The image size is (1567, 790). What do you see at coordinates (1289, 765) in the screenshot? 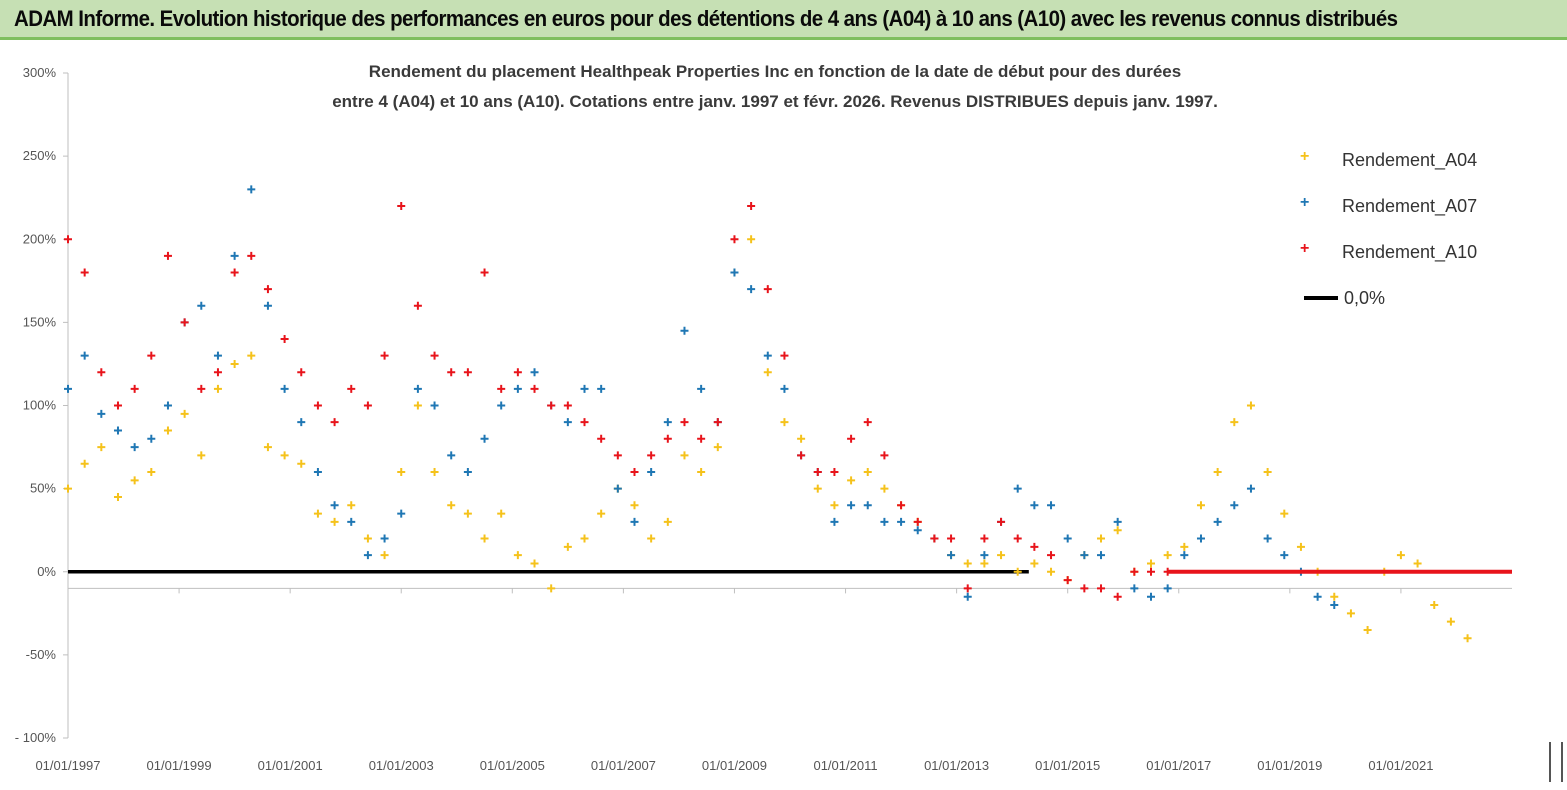
I see `x-tick-label: 01/01/2019` at bounding box center [1289, 765].